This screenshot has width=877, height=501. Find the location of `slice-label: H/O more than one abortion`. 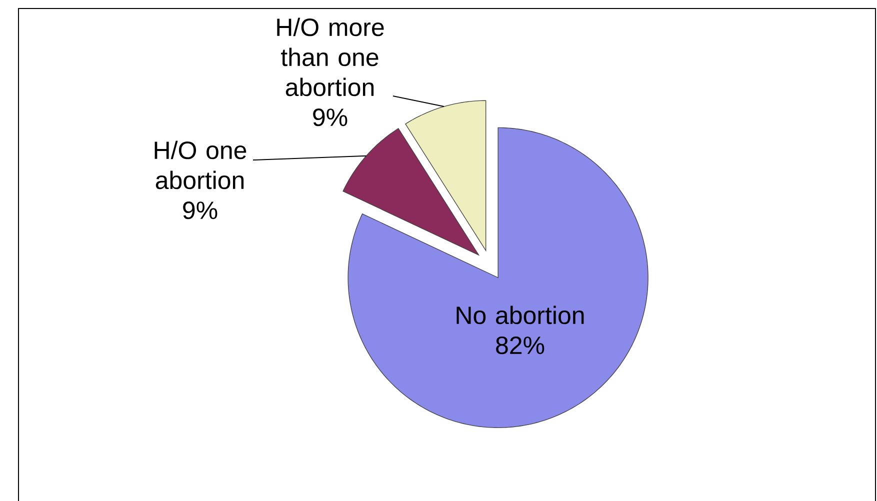

slice-label: H/O more than one abortion is located at coordinates (330, 57).